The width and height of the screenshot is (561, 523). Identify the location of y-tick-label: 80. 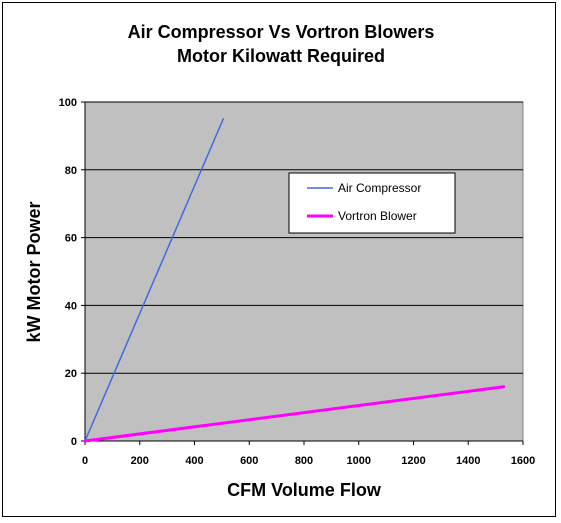
(71, 171).